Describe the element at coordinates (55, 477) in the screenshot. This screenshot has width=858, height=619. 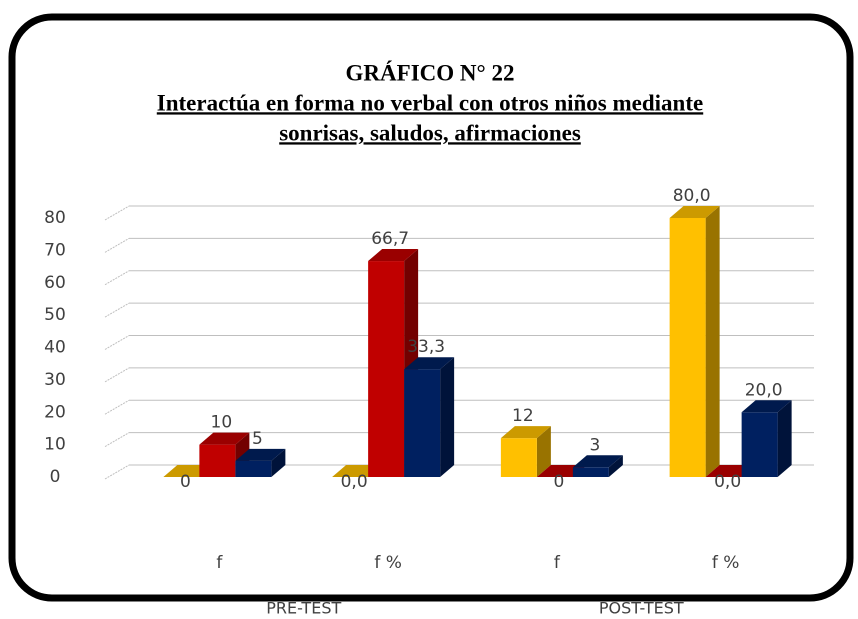
I see `y-tick-label: 0` at that location.